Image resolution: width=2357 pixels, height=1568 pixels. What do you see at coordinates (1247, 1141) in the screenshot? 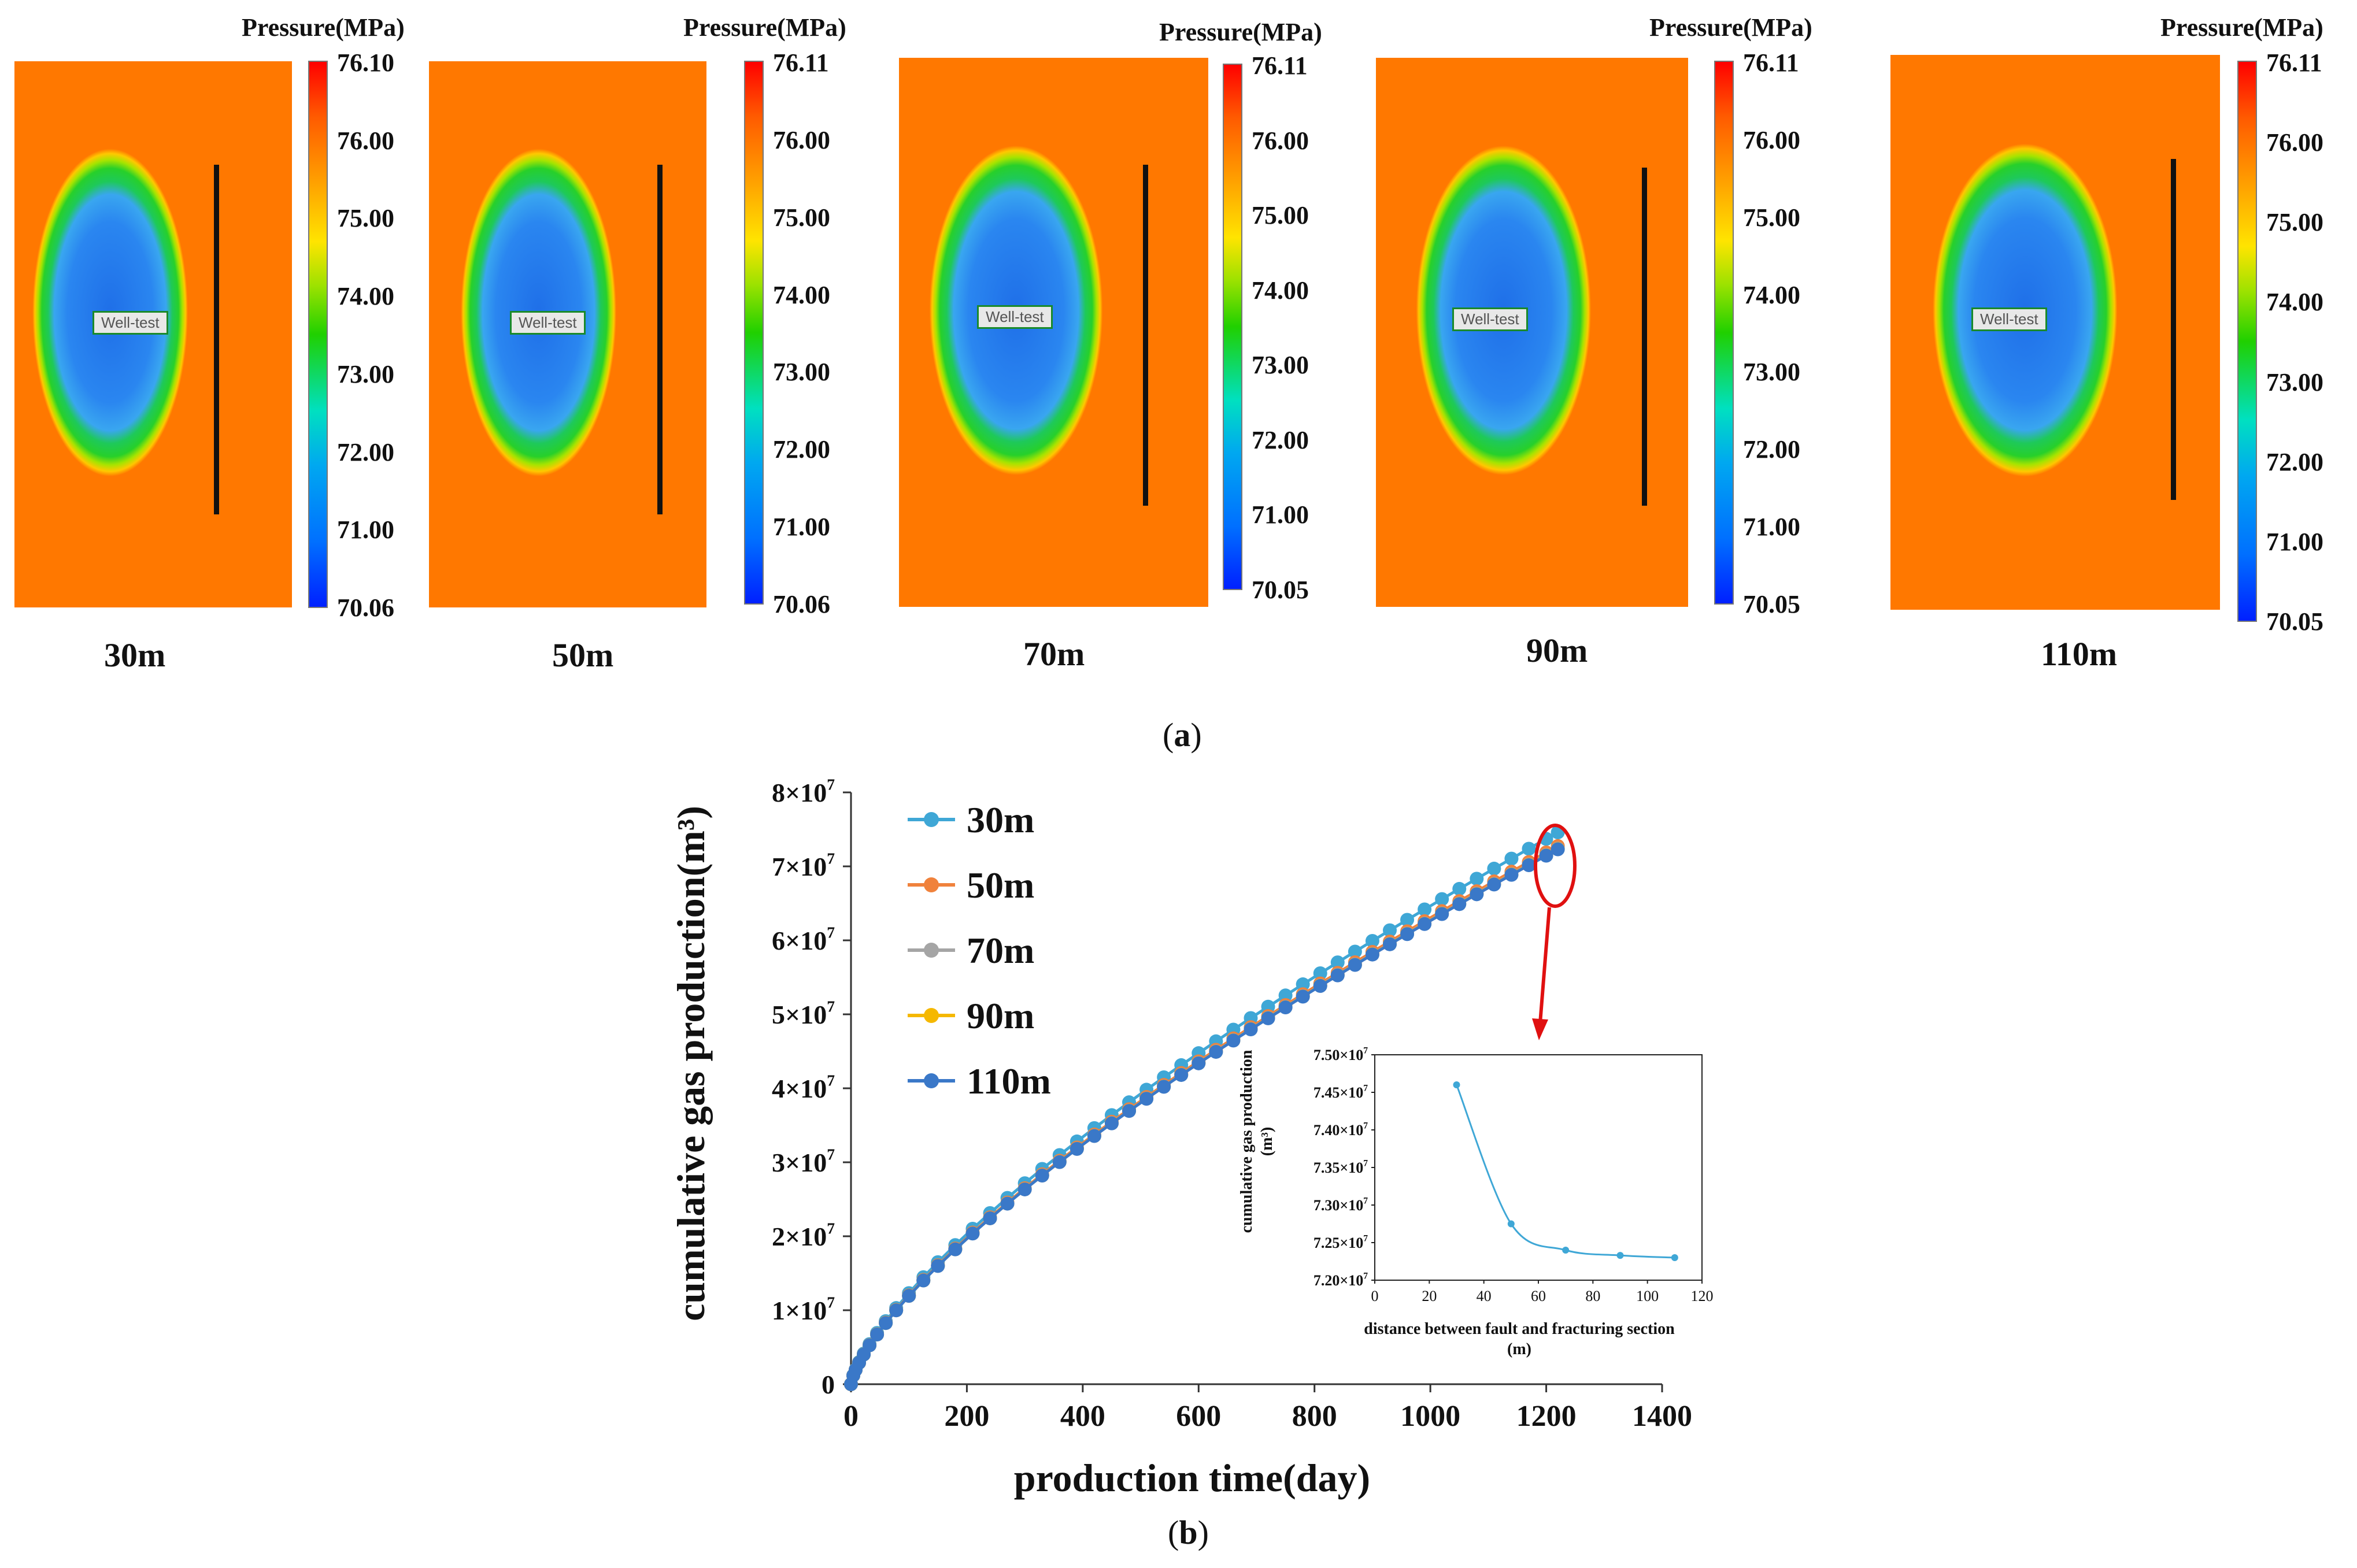
I see `inset-y-axis-label: cumulative gas production` at bounding box center [1247, 1141].